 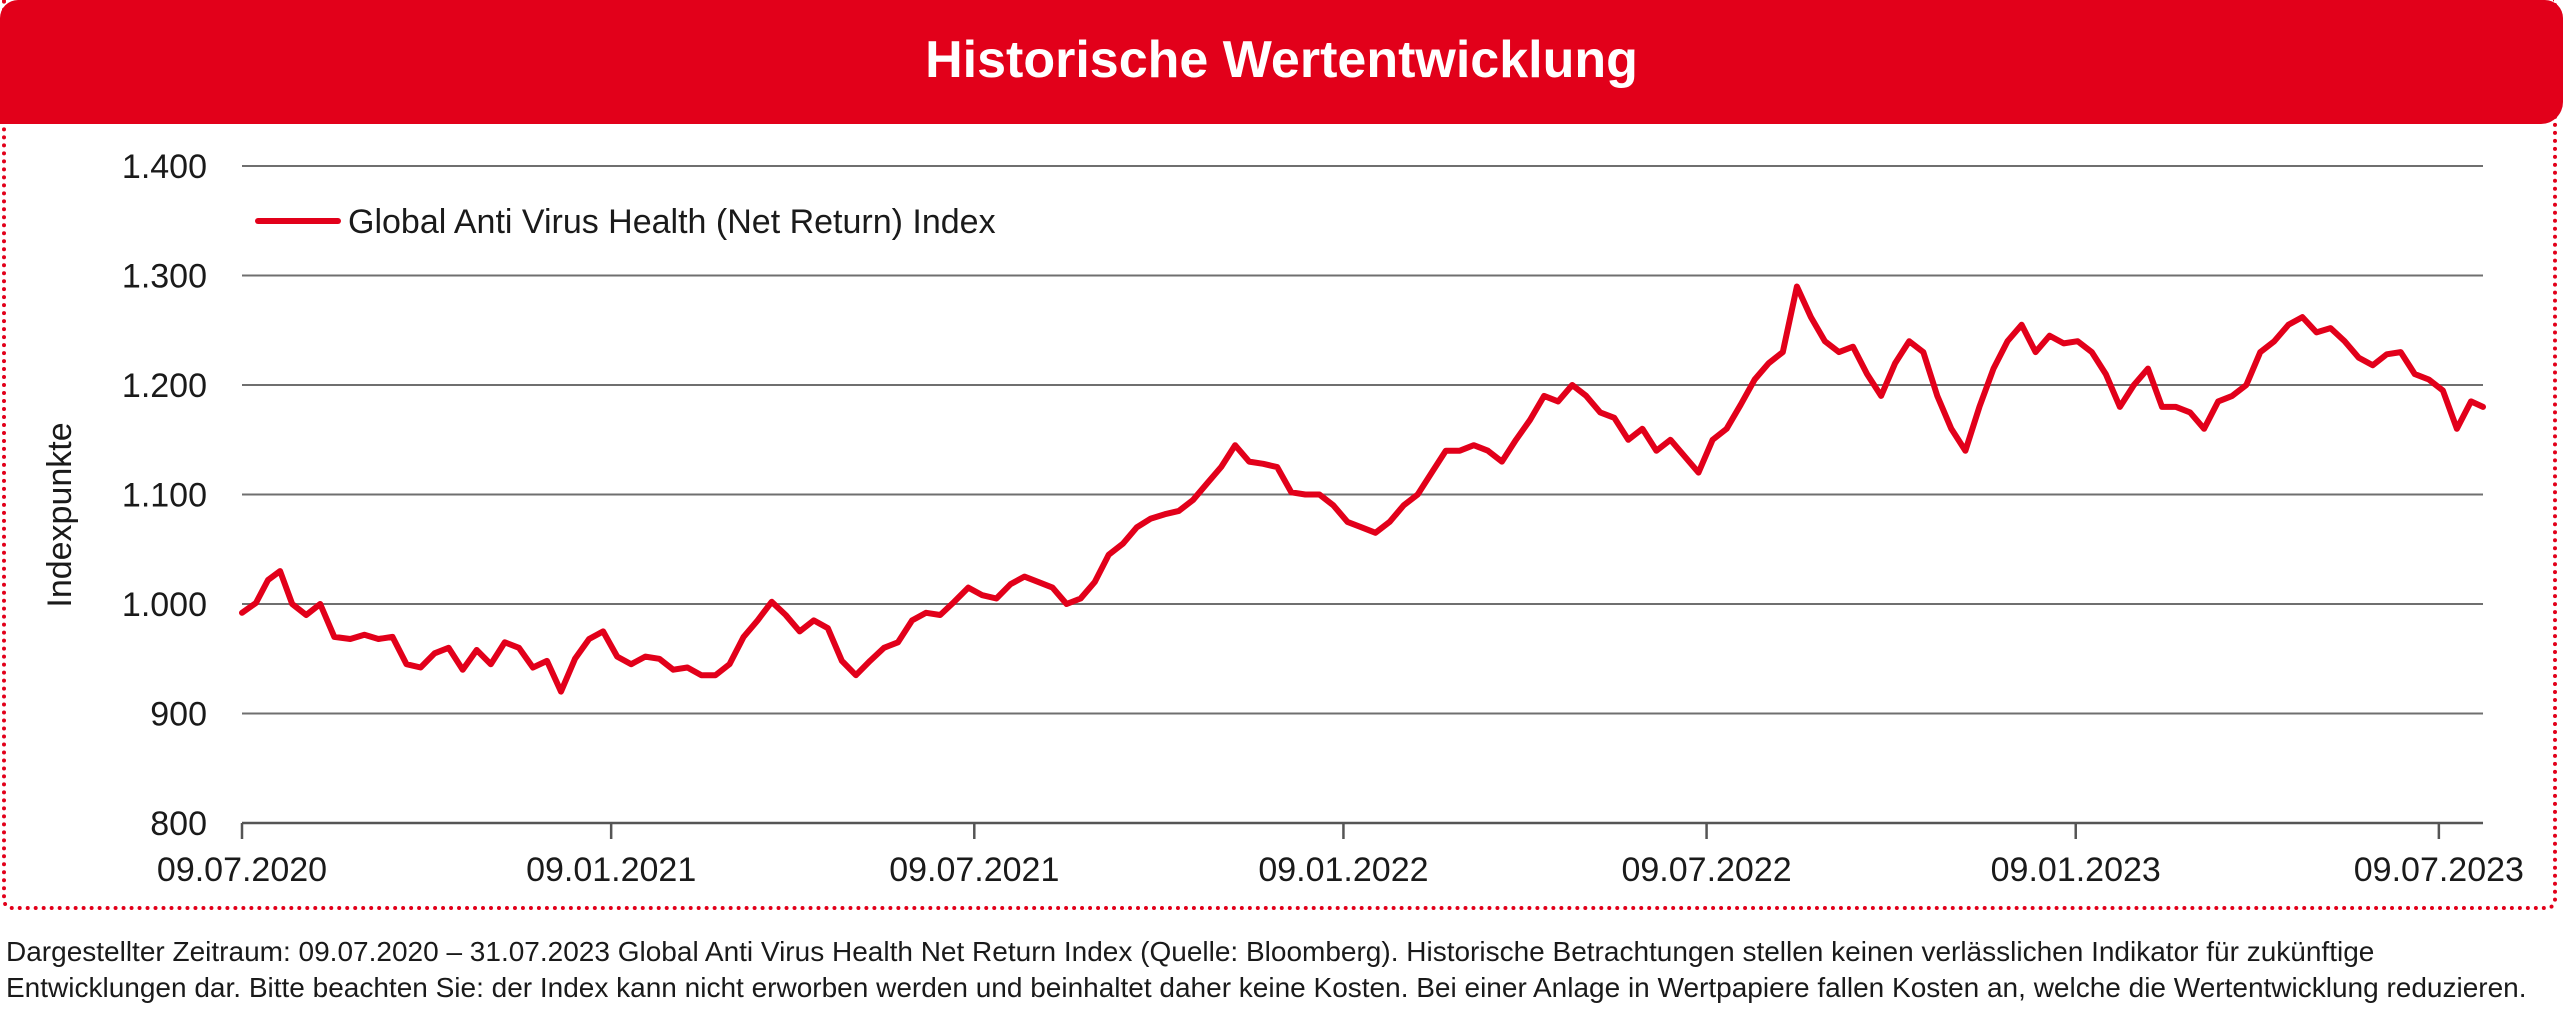 I want to click on title-bar: Historische Wertentwicklung, so click(x=1281, y=62).